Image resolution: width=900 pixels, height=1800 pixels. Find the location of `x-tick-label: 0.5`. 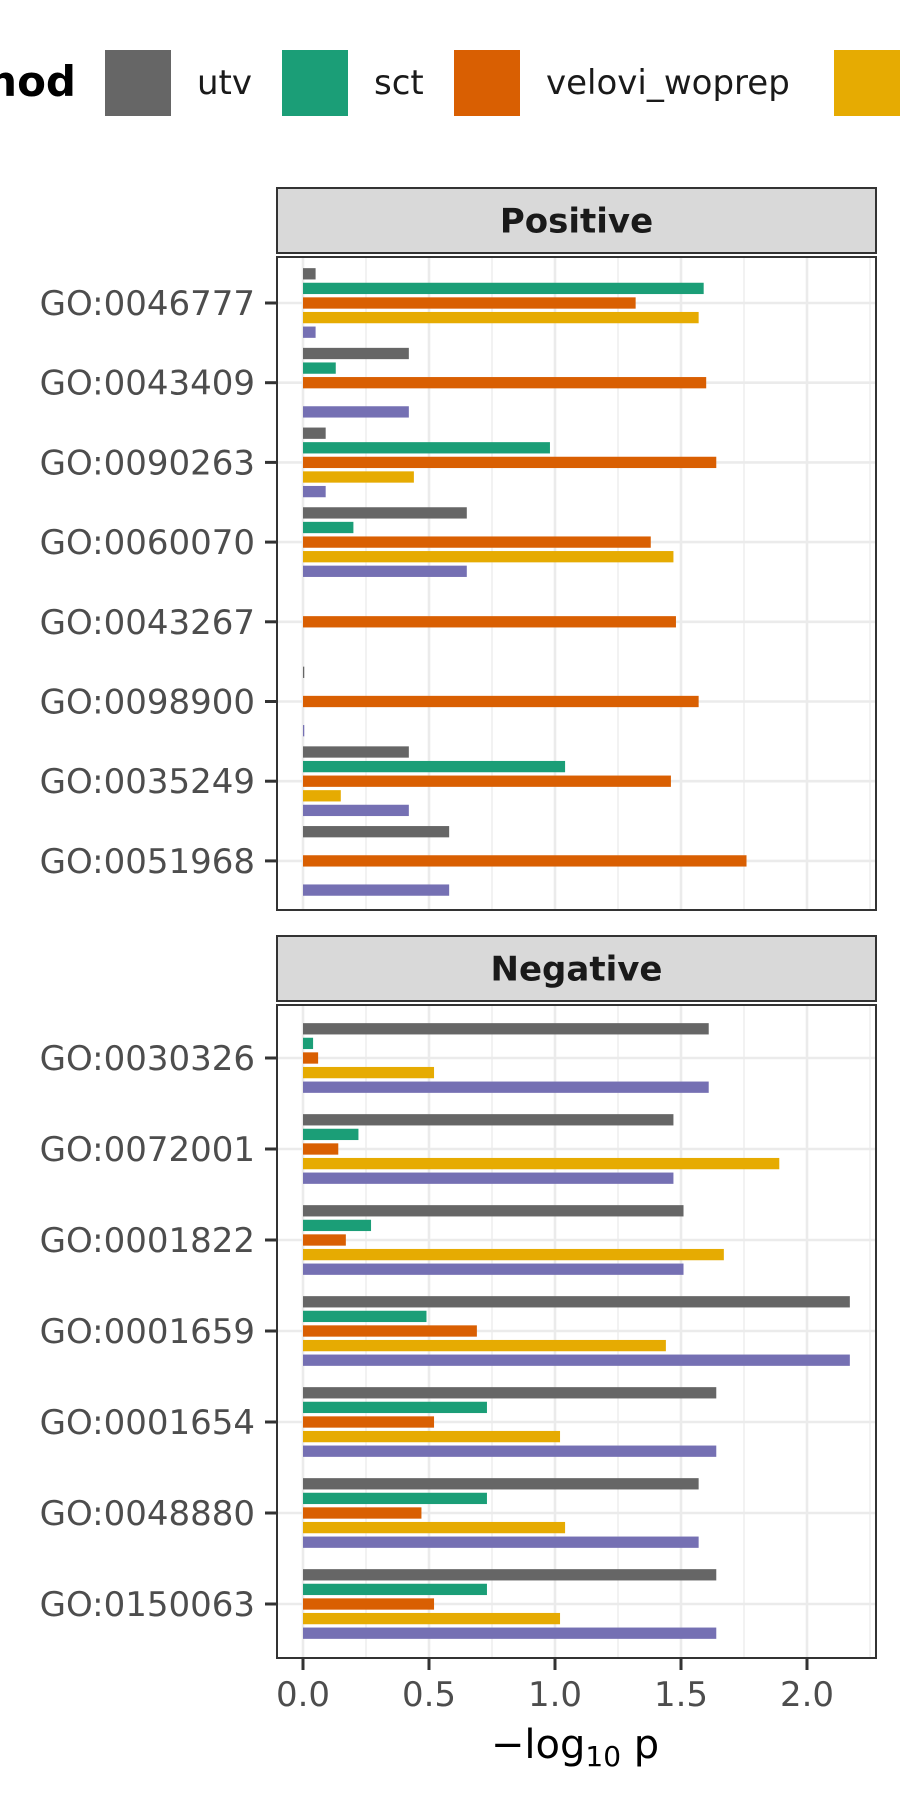

x-tick-label: 0.5 is located at coordinates (429, 1695).